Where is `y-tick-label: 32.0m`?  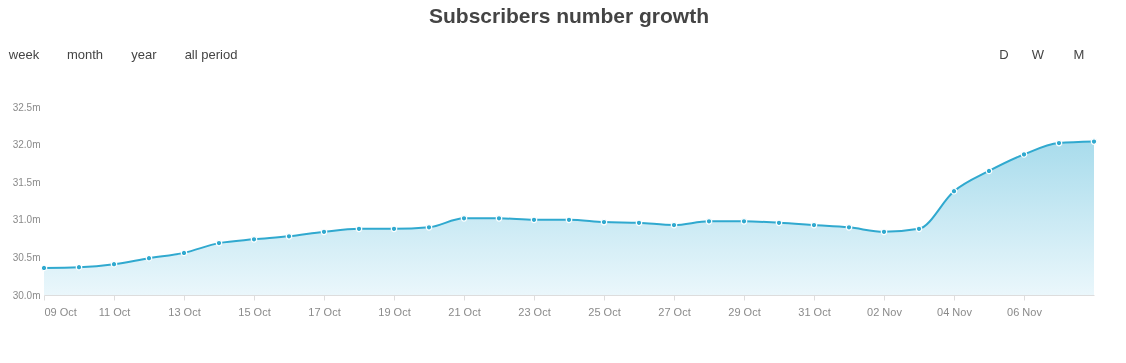
y-tick-label: 32.0m is located at coordinates (26, 145).